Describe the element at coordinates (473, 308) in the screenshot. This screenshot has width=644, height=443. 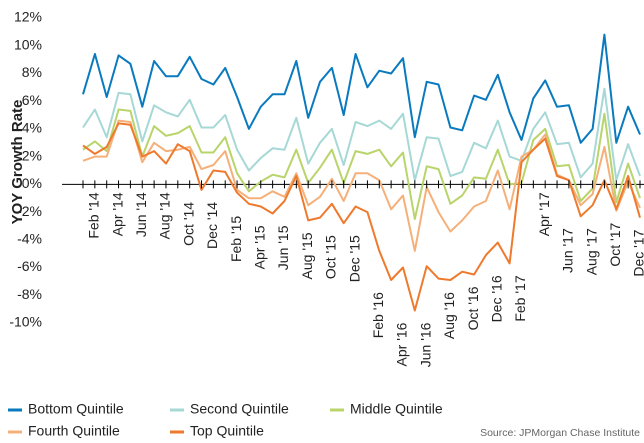
I see `x-tick-label: Oct '16` at that location.